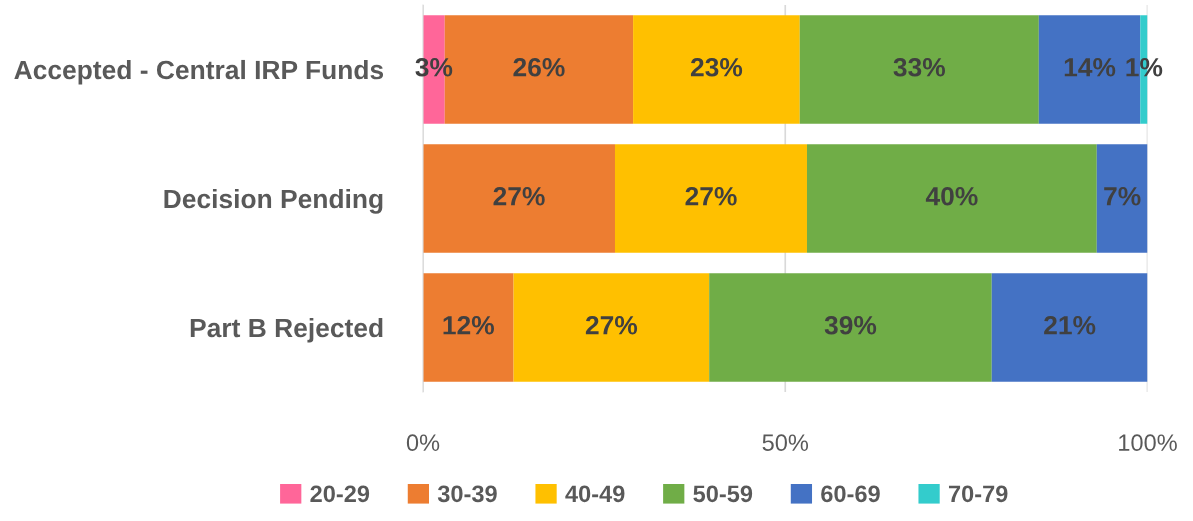  What do you see at coordinates (423, 443) in the screenshot?
I see `x-tick-label: 0%` at bounding box center [423, 443].